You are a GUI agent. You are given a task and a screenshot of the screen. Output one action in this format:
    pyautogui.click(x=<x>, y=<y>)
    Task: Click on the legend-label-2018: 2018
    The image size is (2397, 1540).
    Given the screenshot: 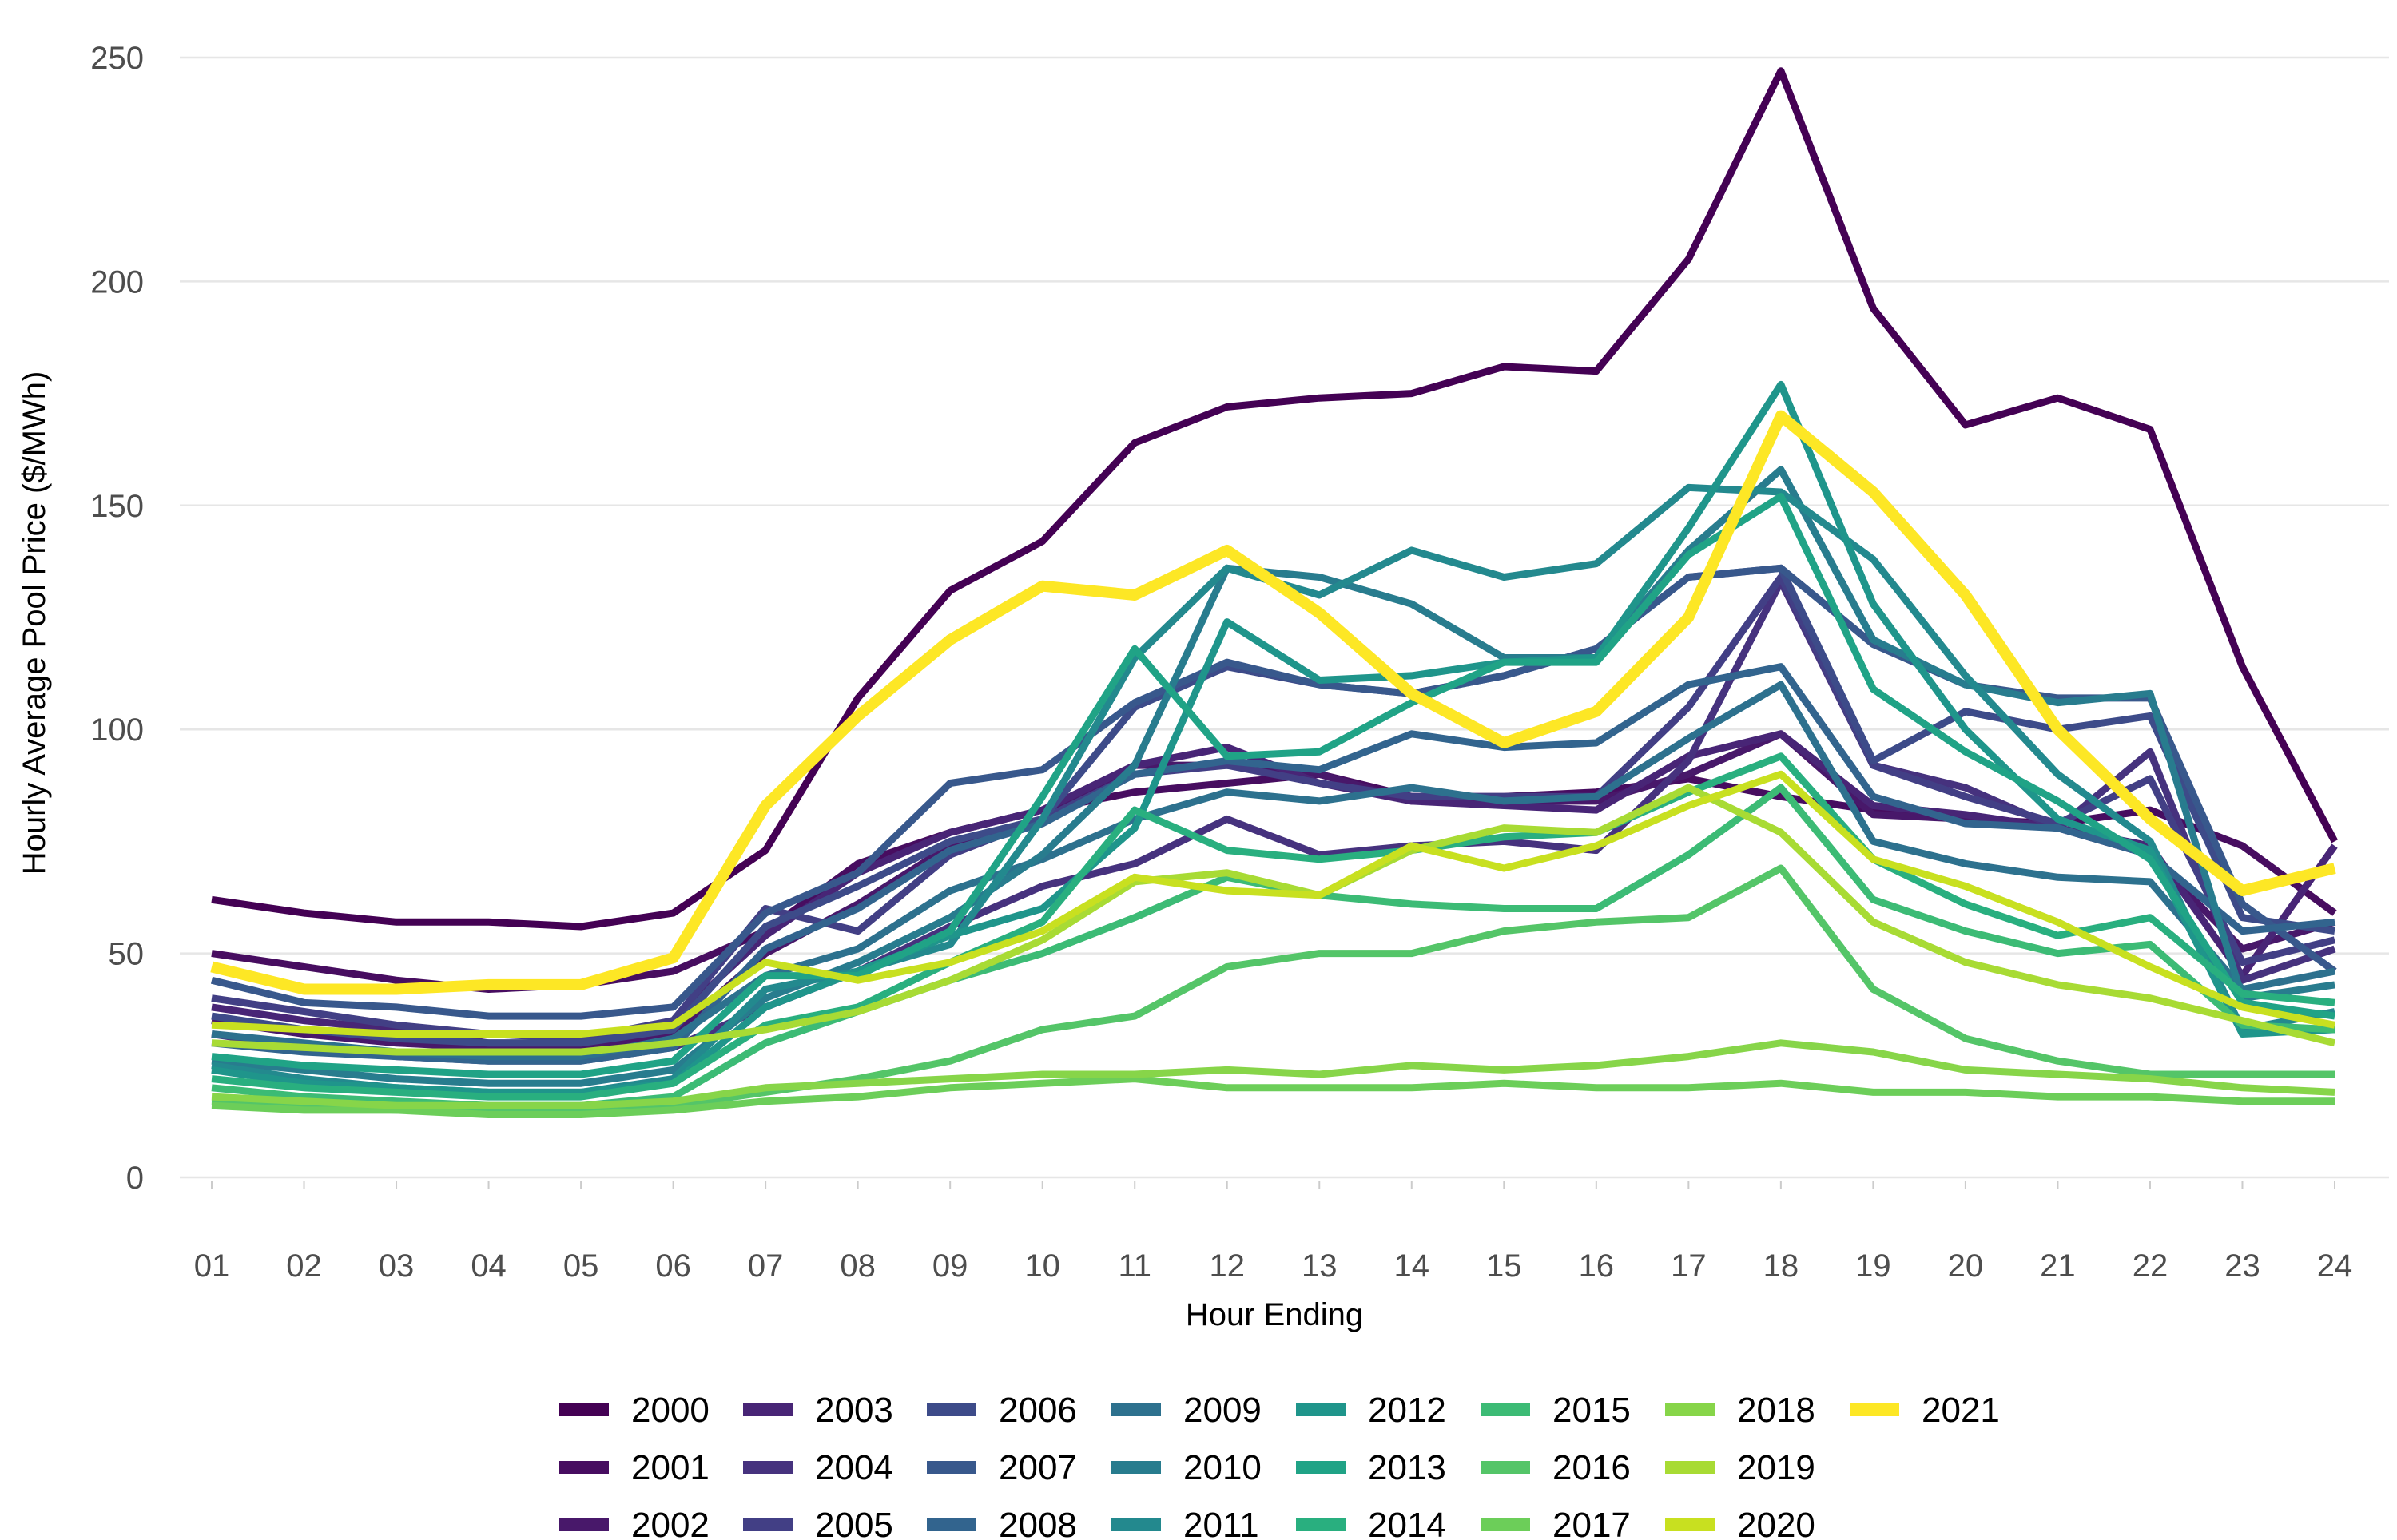 What is the action you would take?
    pyautogui.click(x=1776, y=1410)
    